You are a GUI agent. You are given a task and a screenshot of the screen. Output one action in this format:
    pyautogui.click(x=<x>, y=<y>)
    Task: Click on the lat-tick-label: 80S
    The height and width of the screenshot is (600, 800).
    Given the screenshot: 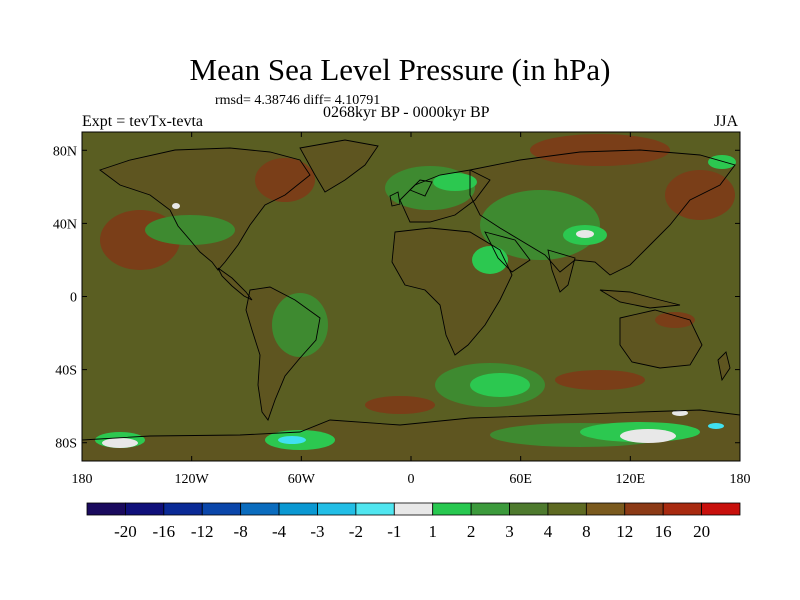 What is the action you would take?
    pyautogui.click(x=66, y=444)
    